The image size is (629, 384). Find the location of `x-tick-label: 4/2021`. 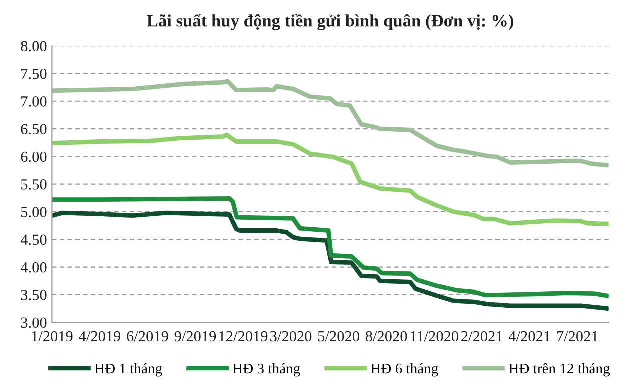

x-tick-label: 4/2021 is located at coordinates (529, 336).